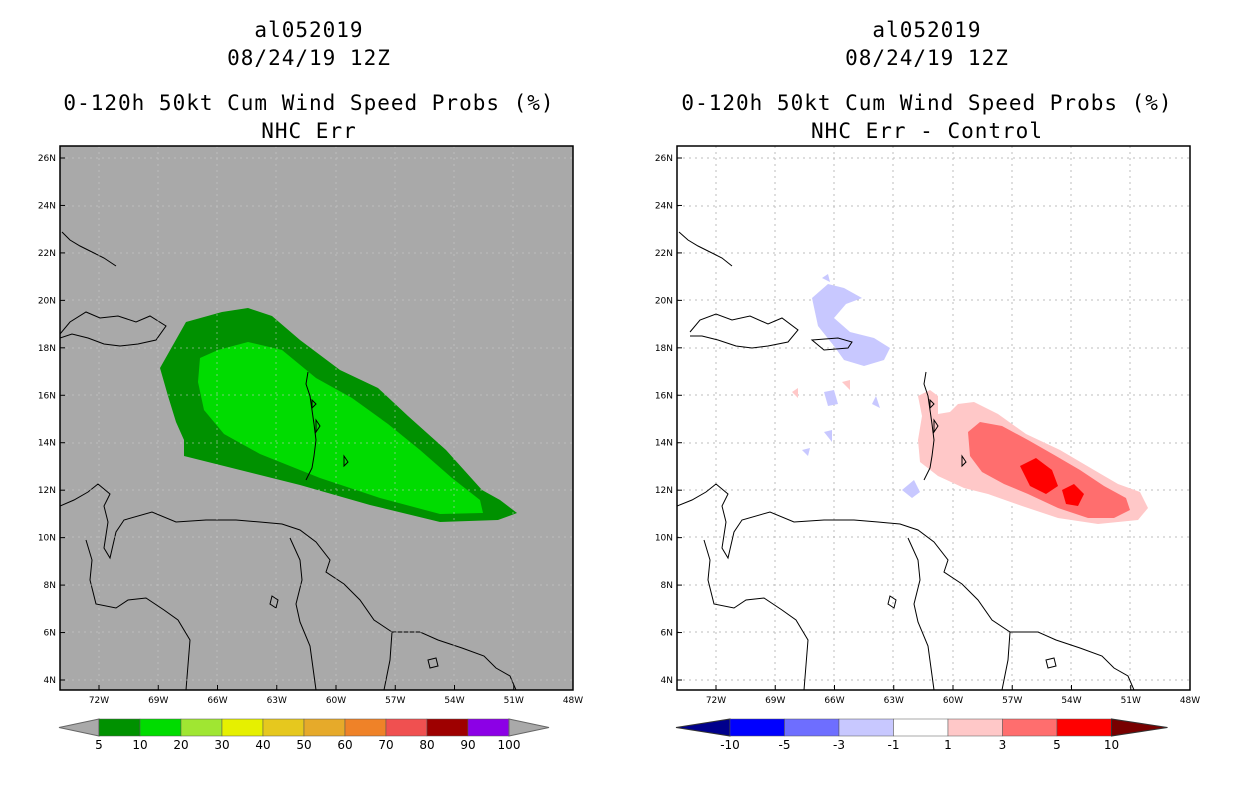 This screenshot has width=1236, height=800. Describe the element at coordinates (1003, 745) in the screenshot. I see `colorbar-label: 3` at that location.